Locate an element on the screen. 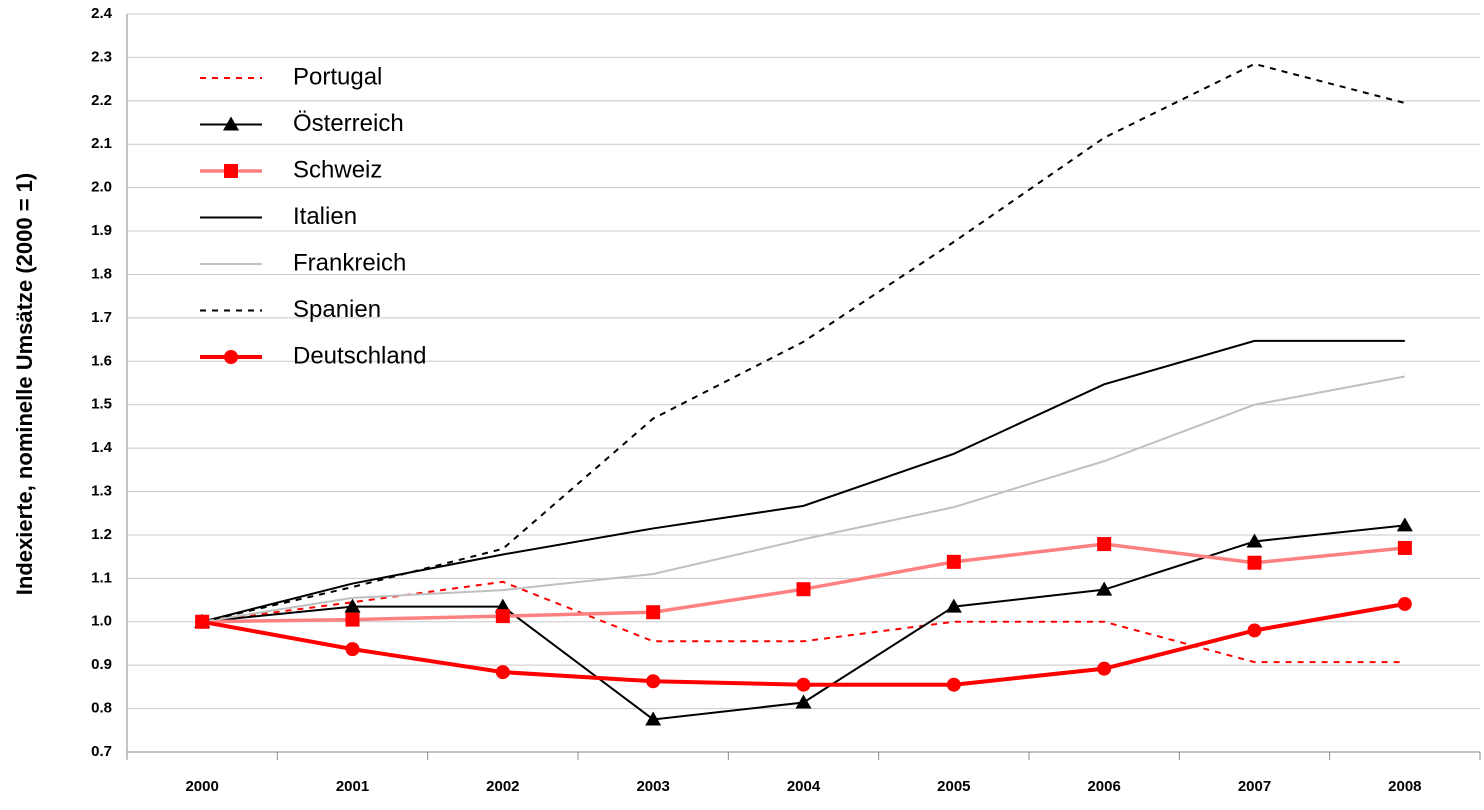 This screenshot has width=1484, height=810. x-tick-label: 2001 is located at coordinates (352, 786).